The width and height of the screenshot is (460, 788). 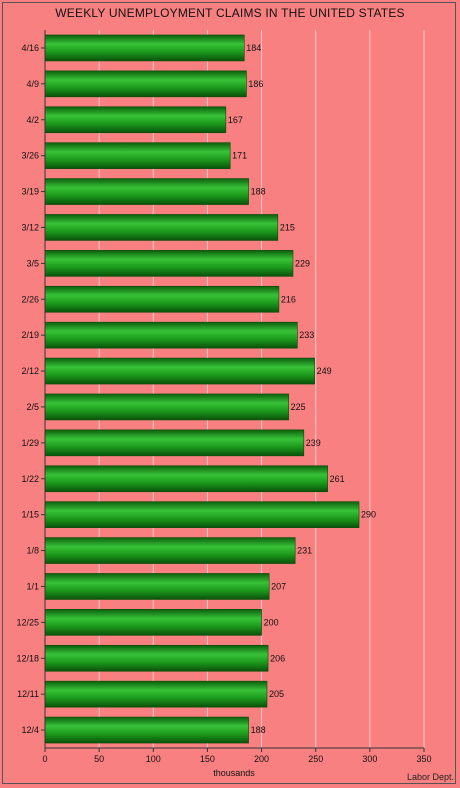 I want to click on data-label: 184, so click(x=253, y=48).